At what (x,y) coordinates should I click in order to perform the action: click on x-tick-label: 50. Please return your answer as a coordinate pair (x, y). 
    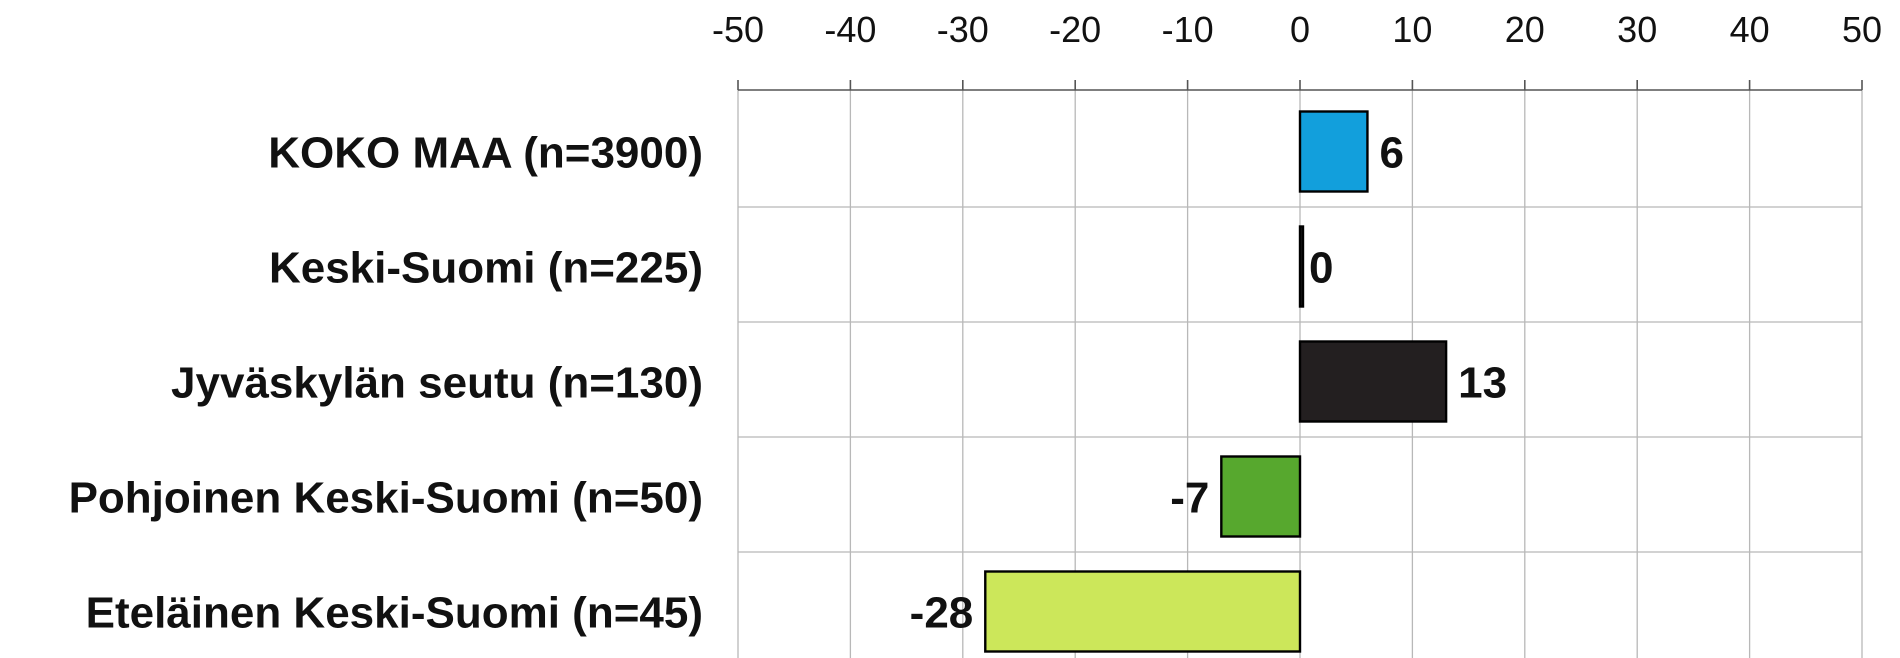
    Looking at the image, I should click on (1862, 29).